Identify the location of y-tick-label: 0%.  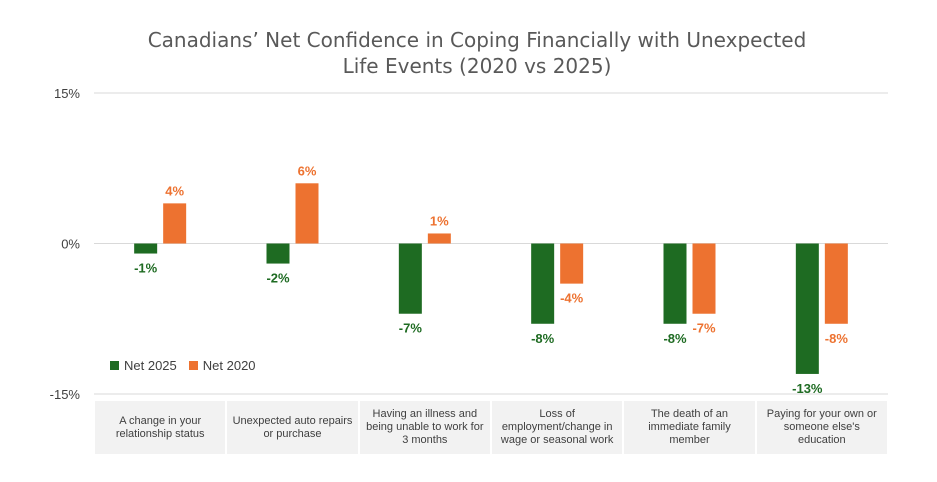
(70, 244).